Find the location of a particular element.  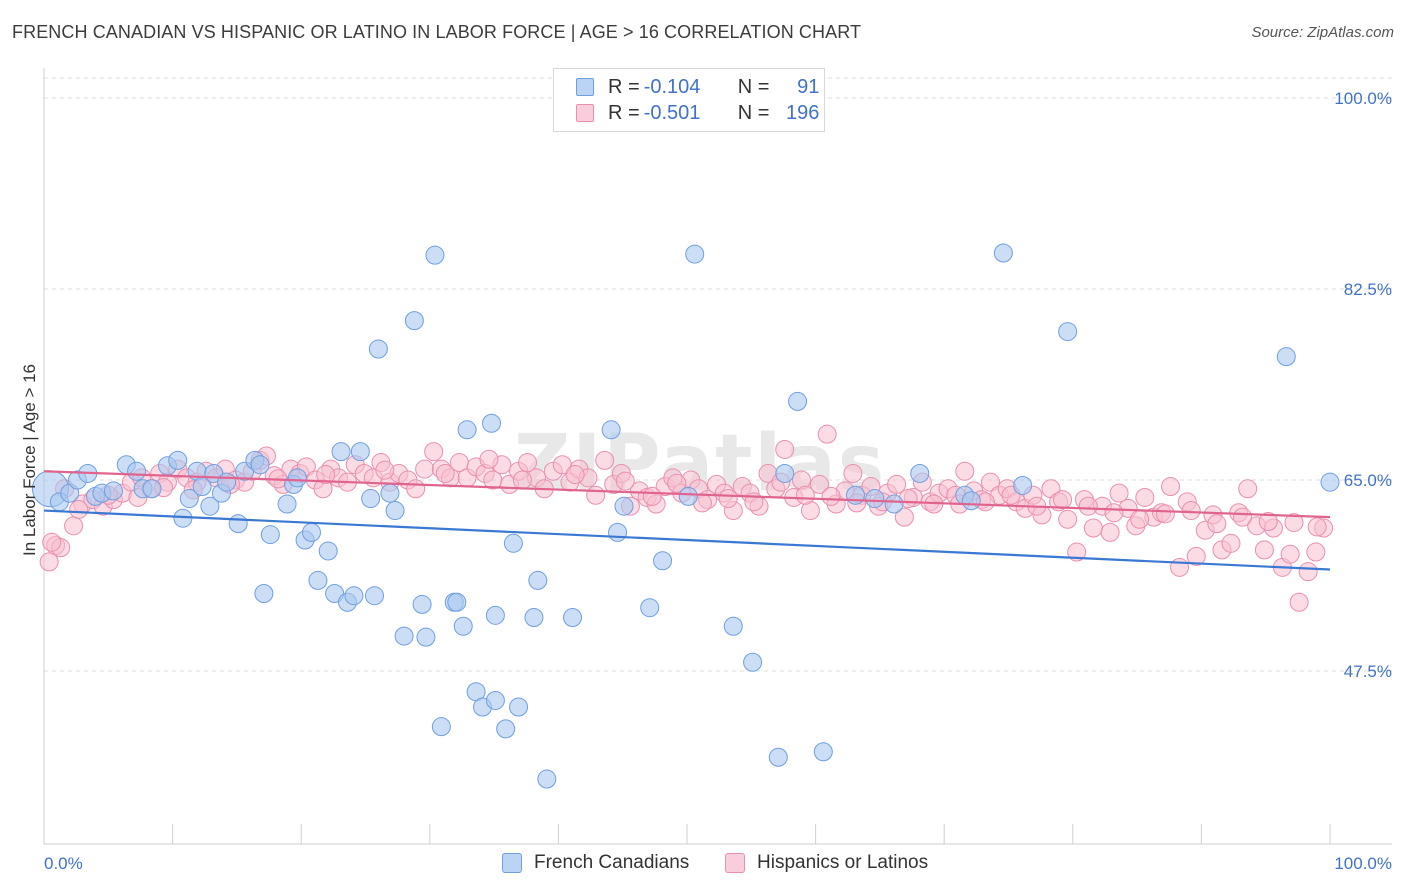

y-axis-label: In Labor Force | Age > 16 is located at coordinates (29, 460).